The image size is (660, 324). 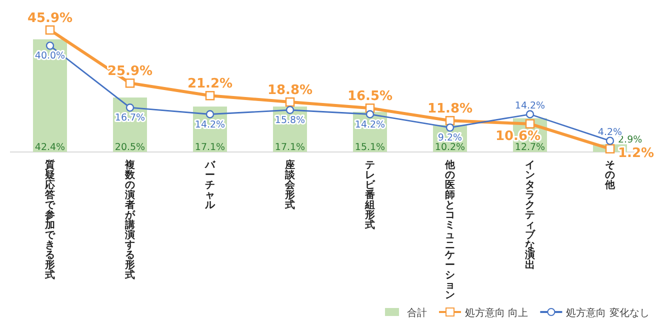 I want to click on data-label: 18.8%, so click(x=290, y=90).